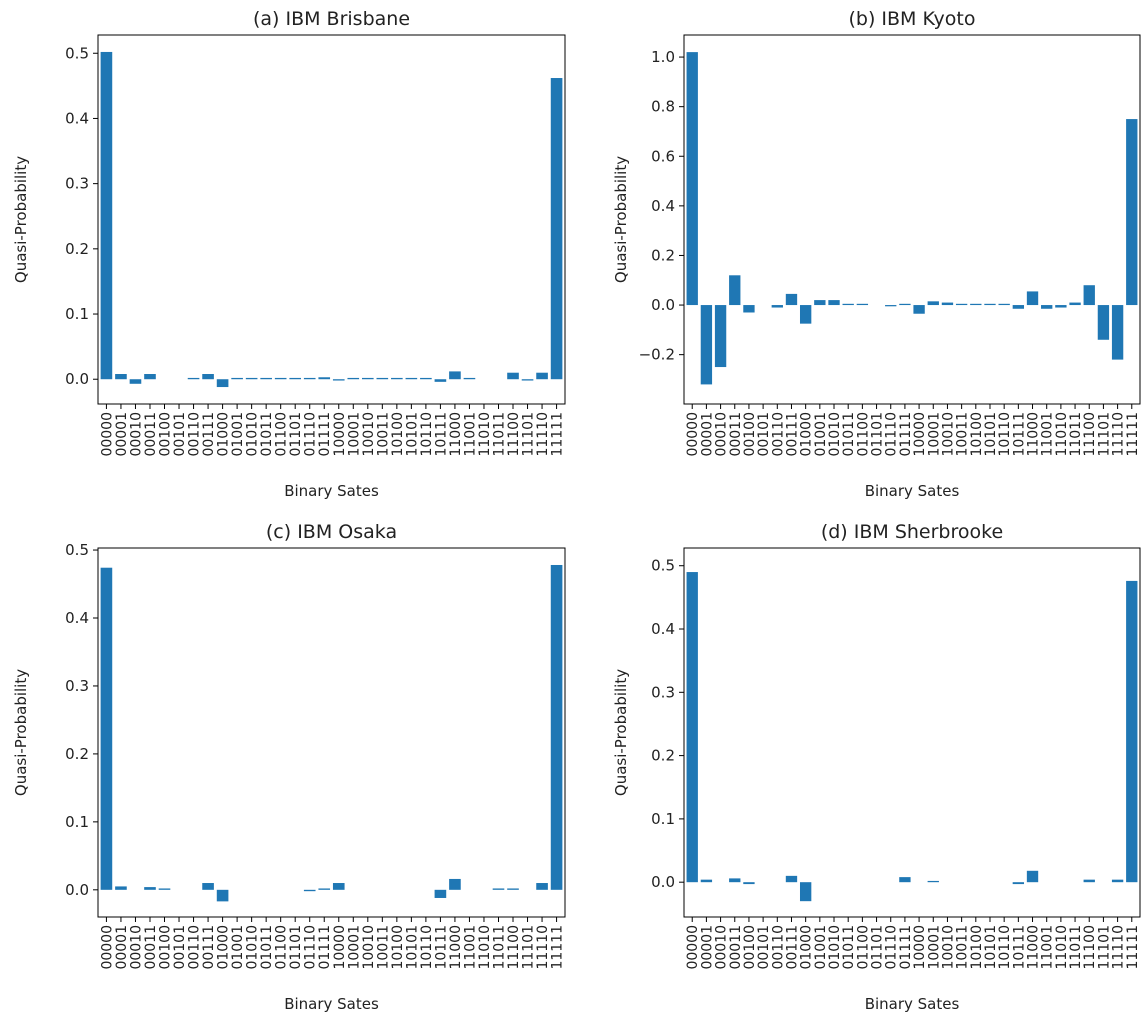 Image resolution: width=1144 pixels, height=1020 pixels. Describe the element at coordinates (412, 434) in the screenshot. I see `x-tick-label: 10101` at that location.